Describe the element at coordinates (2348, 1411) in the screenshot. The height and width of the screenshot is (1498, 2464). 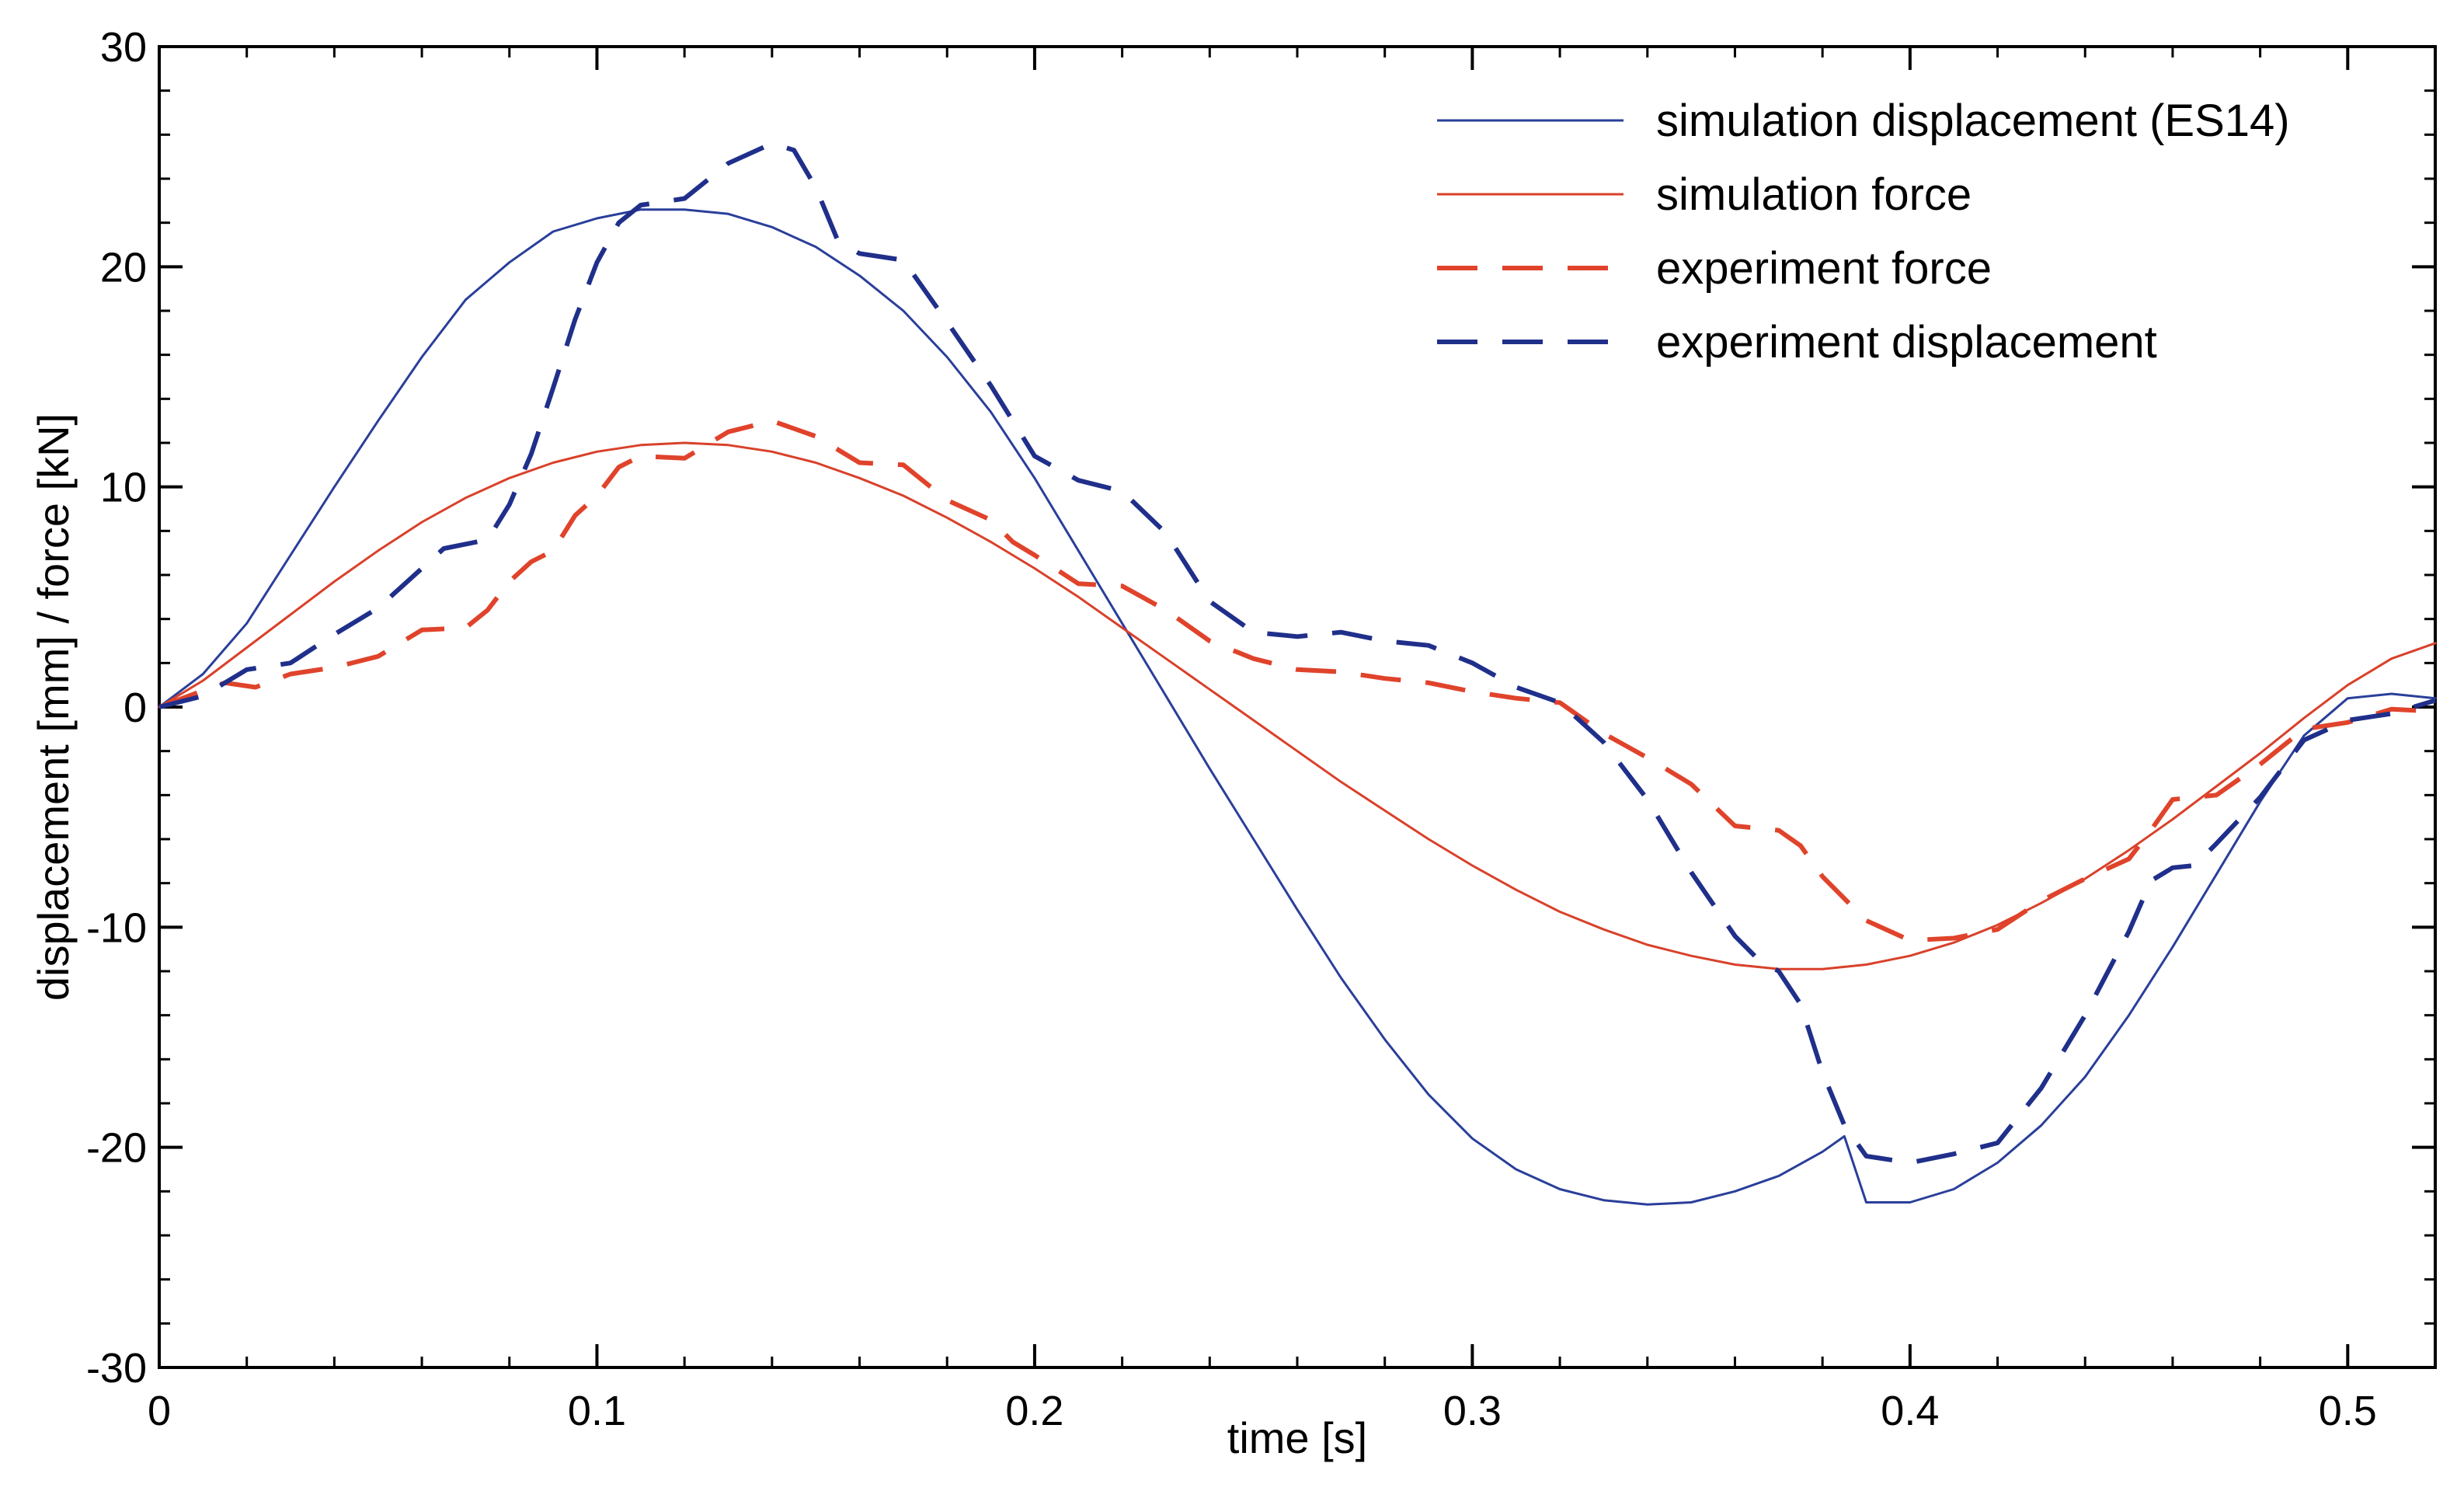
I see `x-tick-label: 0.5` at that location.